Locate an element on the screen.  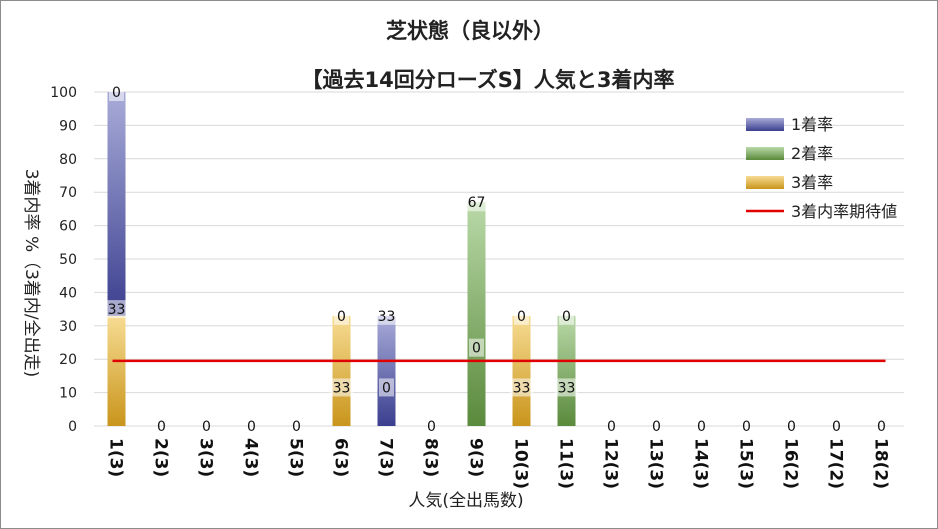
x-category-label: 2(3) is located at coordinates (161, 457).